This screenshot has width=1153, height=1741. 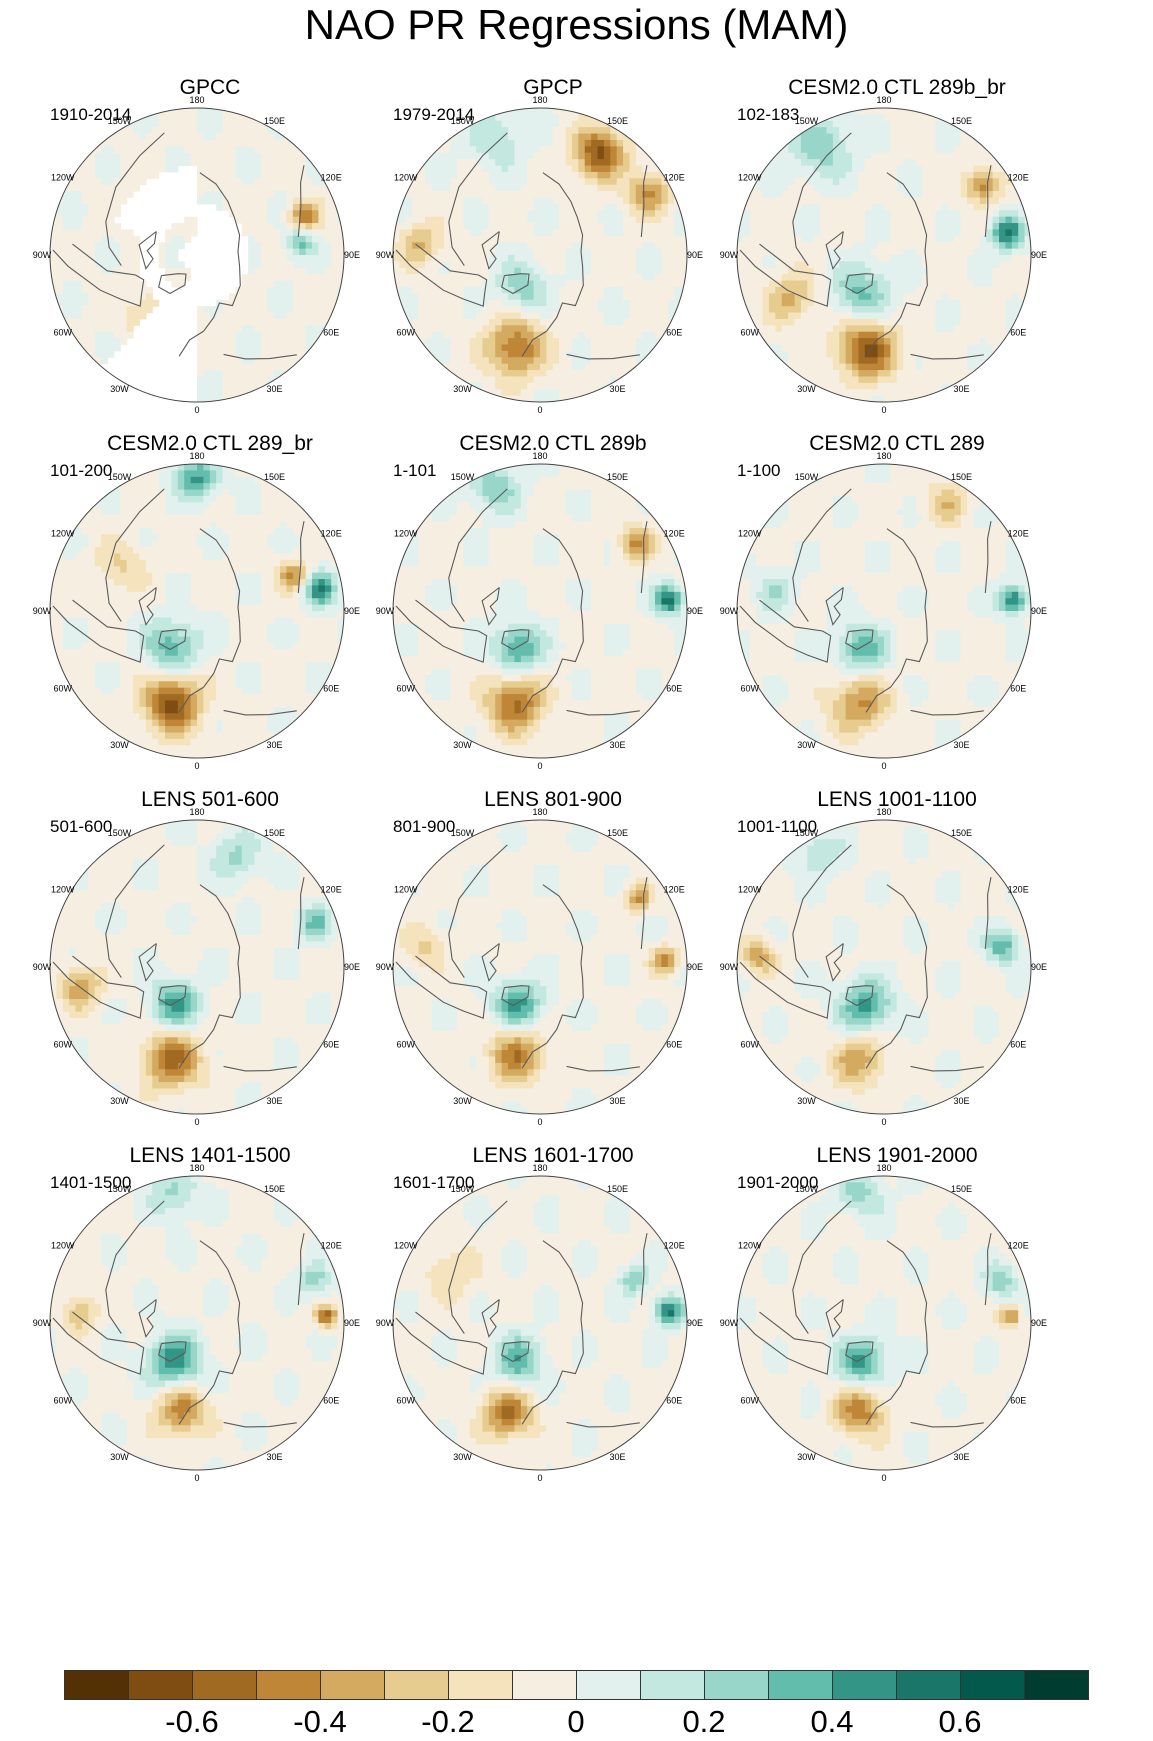 I want to click on panel-period: 102-183, so click(x=768, y=115).